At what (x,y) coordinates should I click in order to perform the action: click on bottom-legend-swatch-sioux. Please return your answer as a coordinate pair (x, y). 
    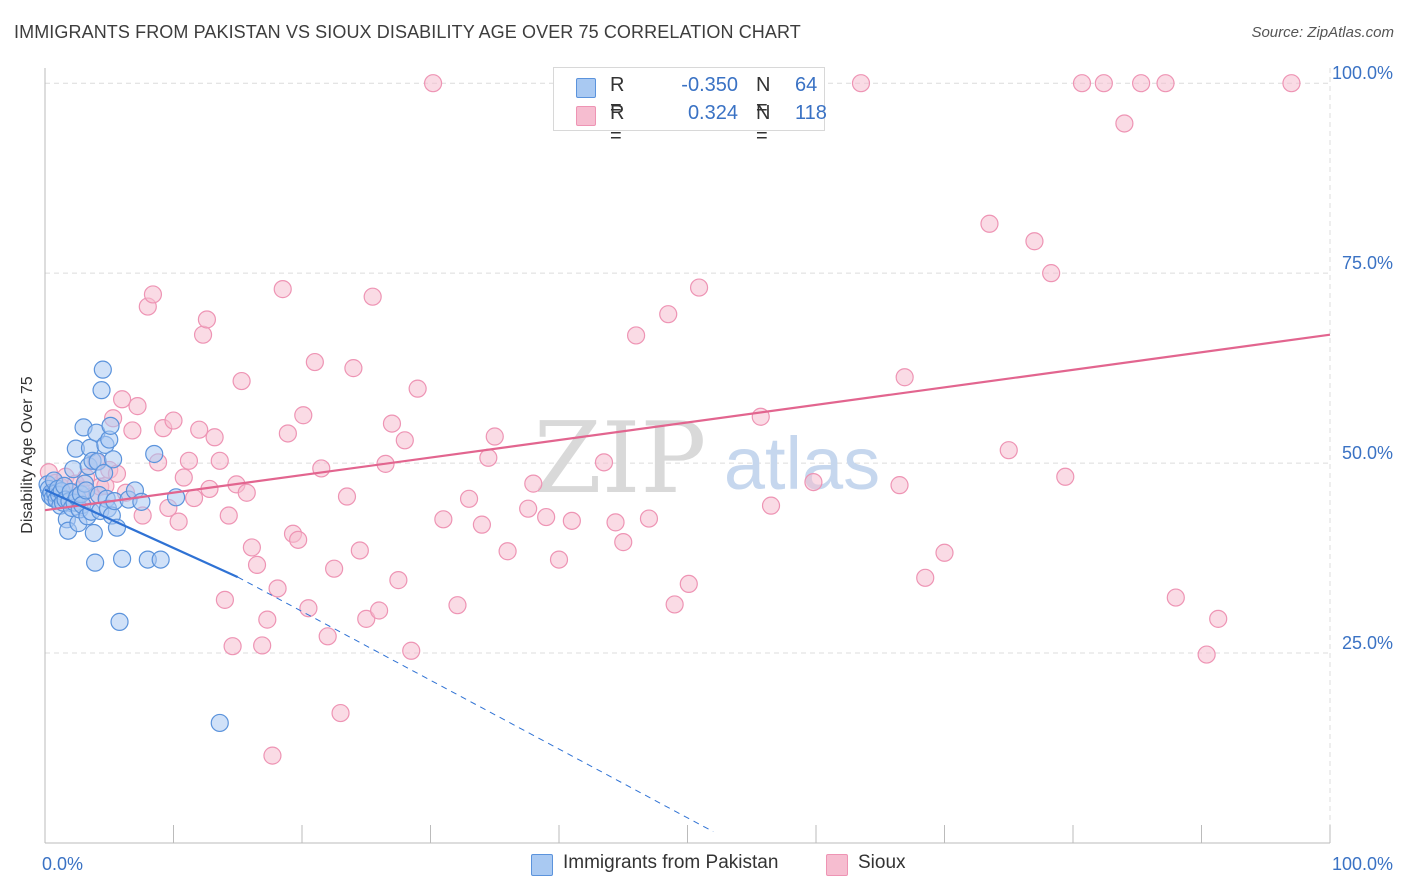
    Looking at the image, I should click on (837, 865).